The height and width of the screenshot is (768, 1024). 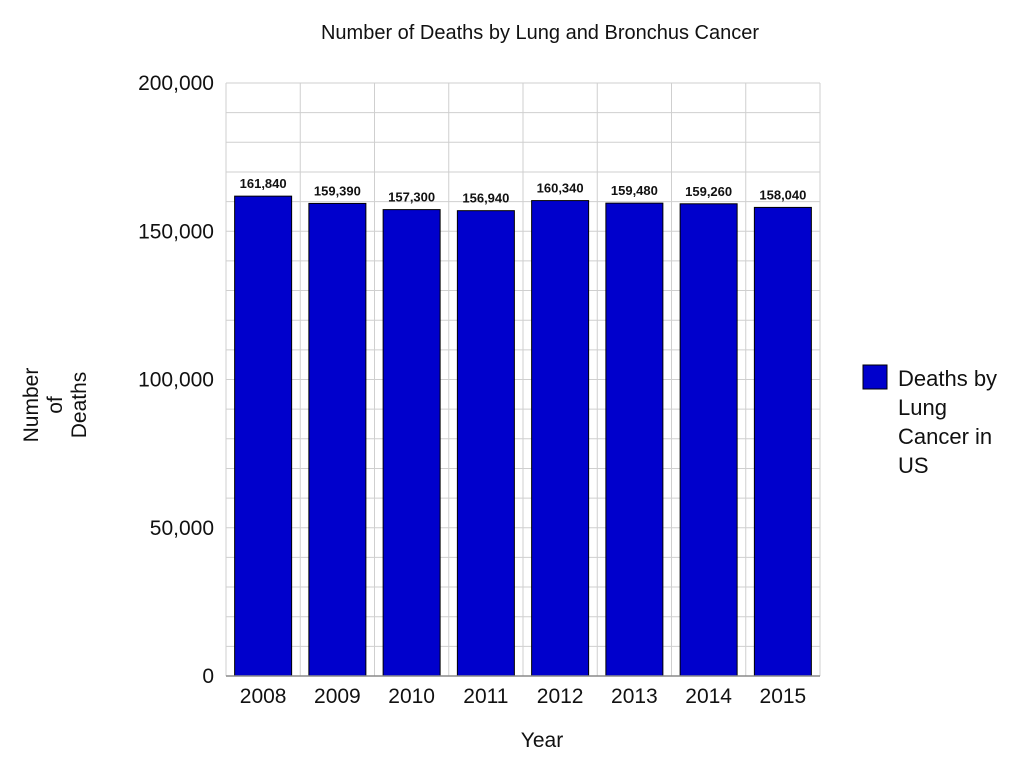 What do you see at coordinates (337, 190) in the screenshot?
I see `data-label-2009: 159,390` at bounding box center [337, 190].